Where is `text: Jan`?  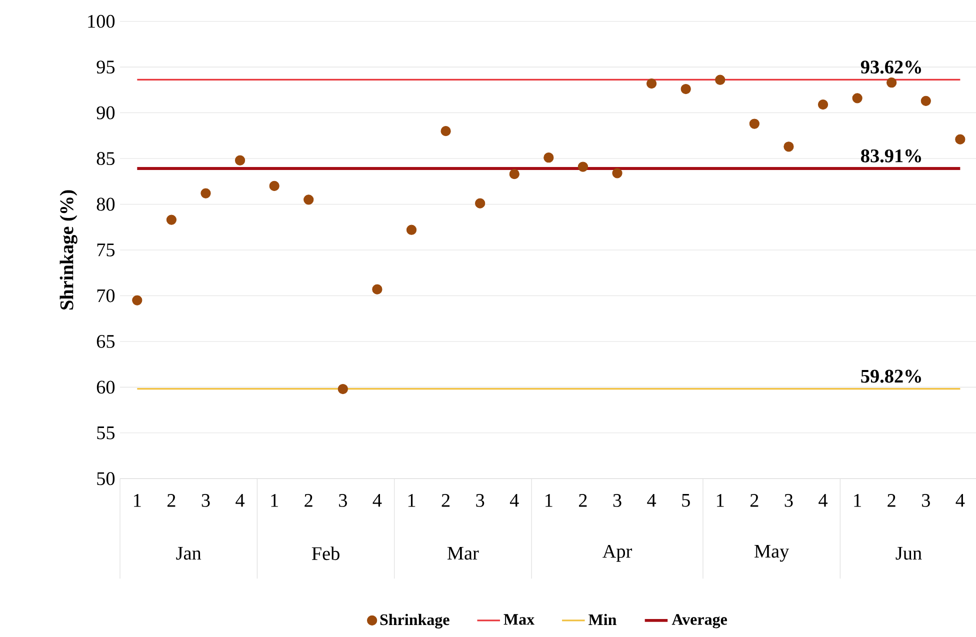 text: Jan is located at coordinates (189, 553).